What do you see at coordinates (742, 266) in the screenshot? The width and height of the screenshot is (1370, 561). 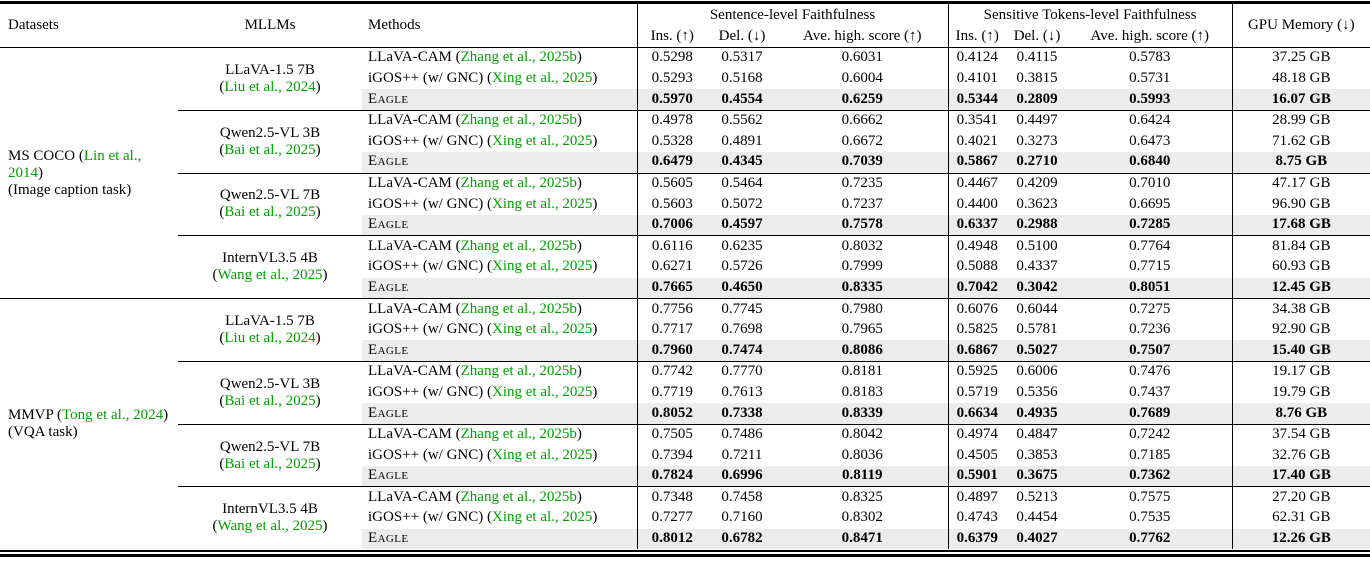 I see `metric-value-cell: 0.5726` at bounding box center [742, 266].